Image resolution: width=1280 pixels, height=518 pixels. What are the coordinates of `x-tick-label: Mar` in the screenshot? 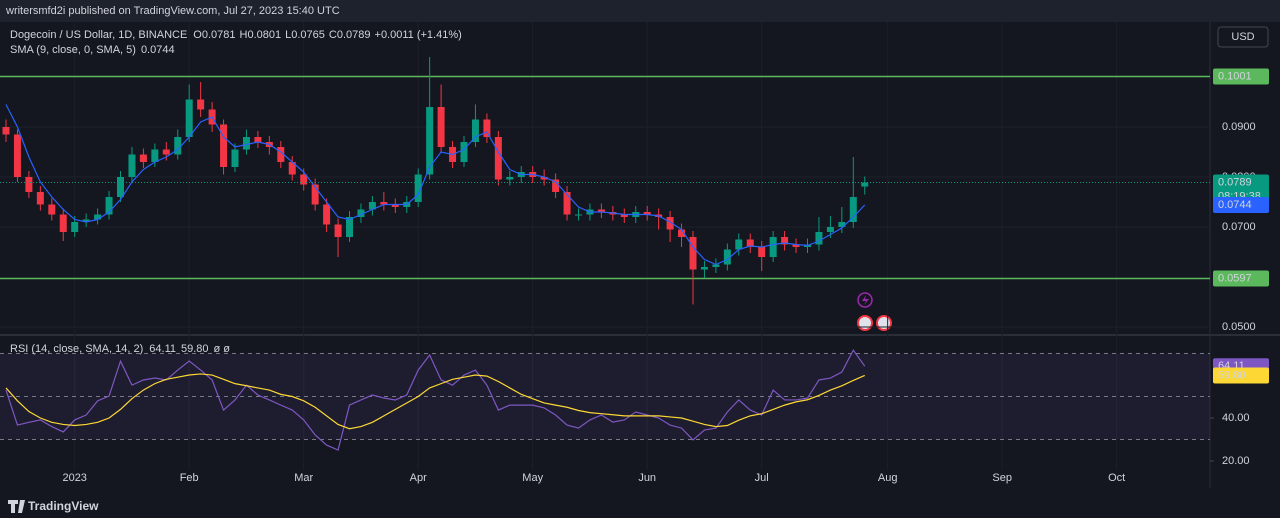 It's located at (303, 478).